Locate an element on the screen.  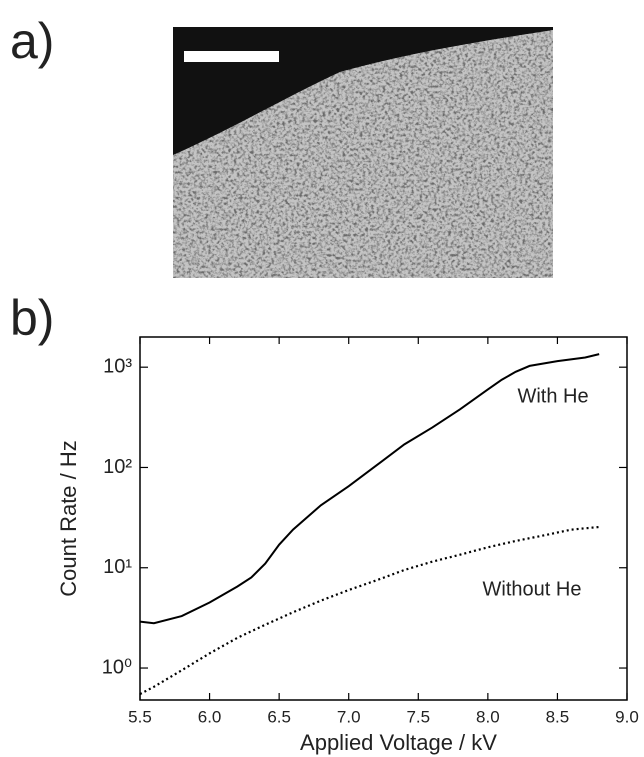
y-tick-label: 10⁰ is located at coordinates (117, 667).